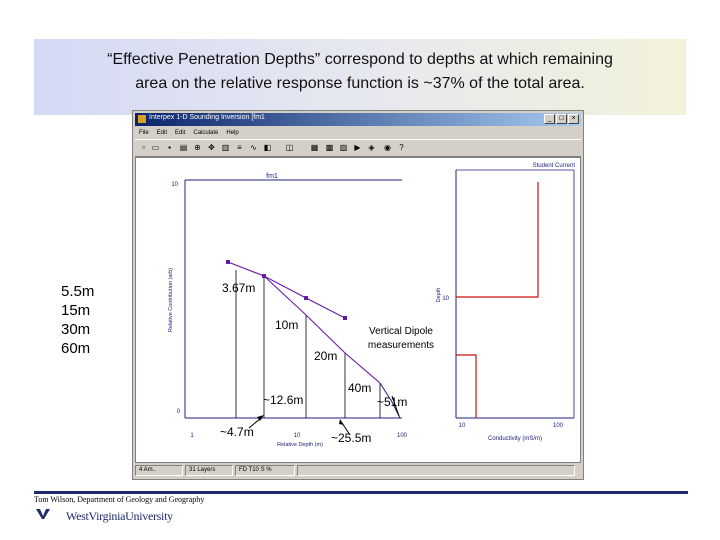 The width and height of the screenshot is (720, 540). I want to click on x-tick-10: 10, so click(297, 436).